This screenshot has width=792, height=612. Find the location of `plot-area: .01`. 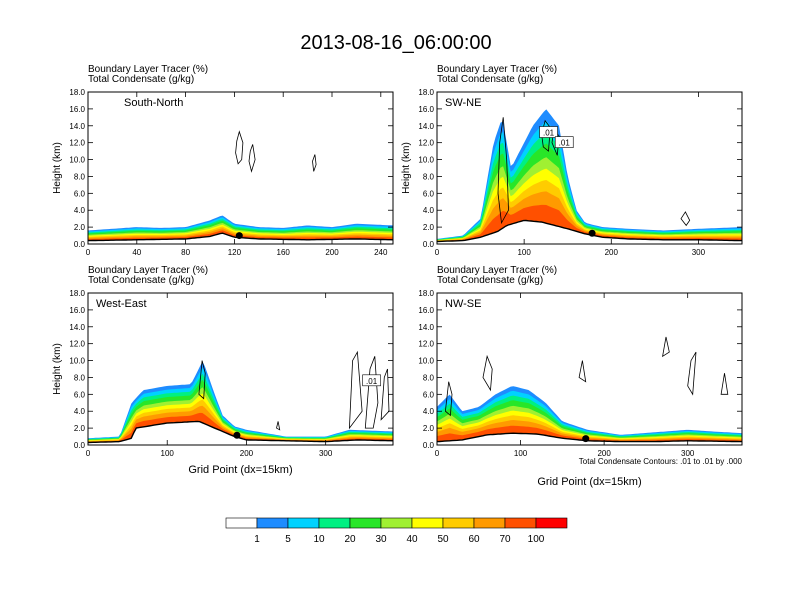

plot-area: .01 is located at coordinates (240, 397).